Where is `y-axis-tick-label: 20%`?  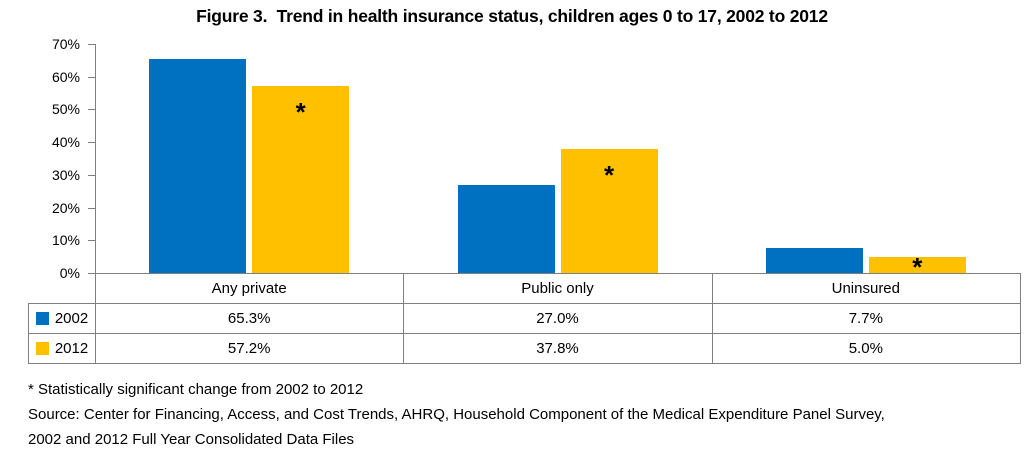
y-axis-tick-label: 20% is located at coordinates (65, 207).